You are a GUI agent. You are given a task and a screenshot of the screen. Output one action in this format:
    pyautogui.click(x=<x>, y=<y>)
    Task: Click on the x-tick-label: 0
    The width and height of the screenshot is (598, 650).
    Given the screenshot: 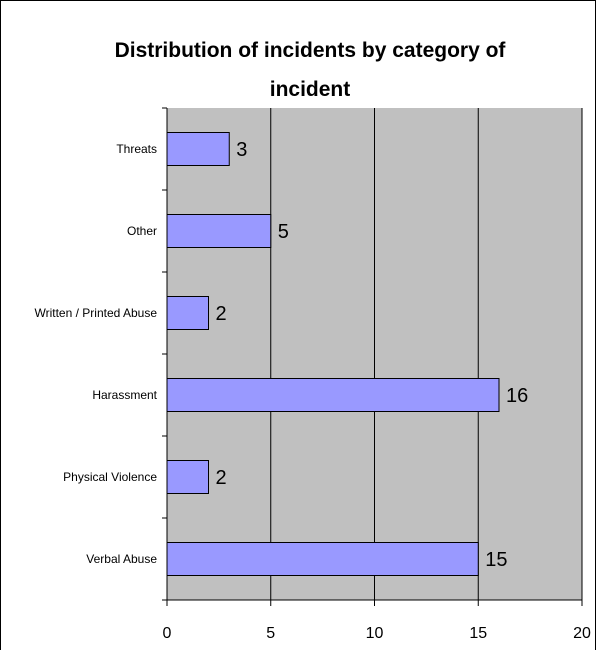 What is the action you would take?
    pyautogui.click(x=167, y=633)
    